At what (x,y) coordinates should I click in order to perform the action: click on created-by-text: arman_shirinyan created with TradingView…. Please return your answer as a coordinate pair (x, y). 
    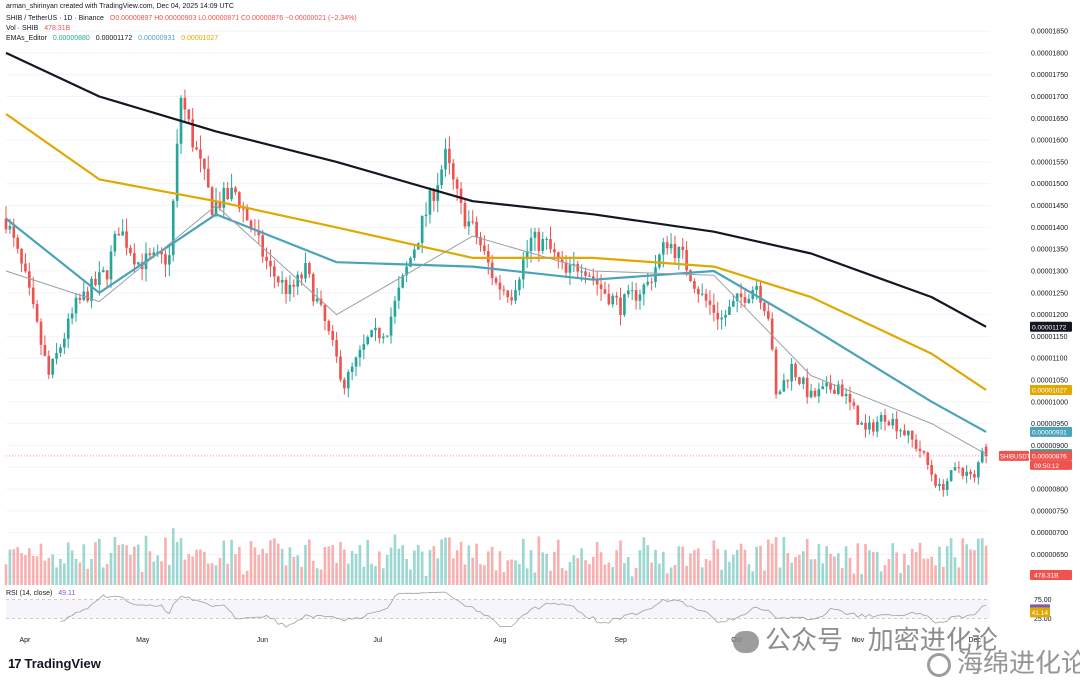
    Looking at the image, I should click on (120, 6).